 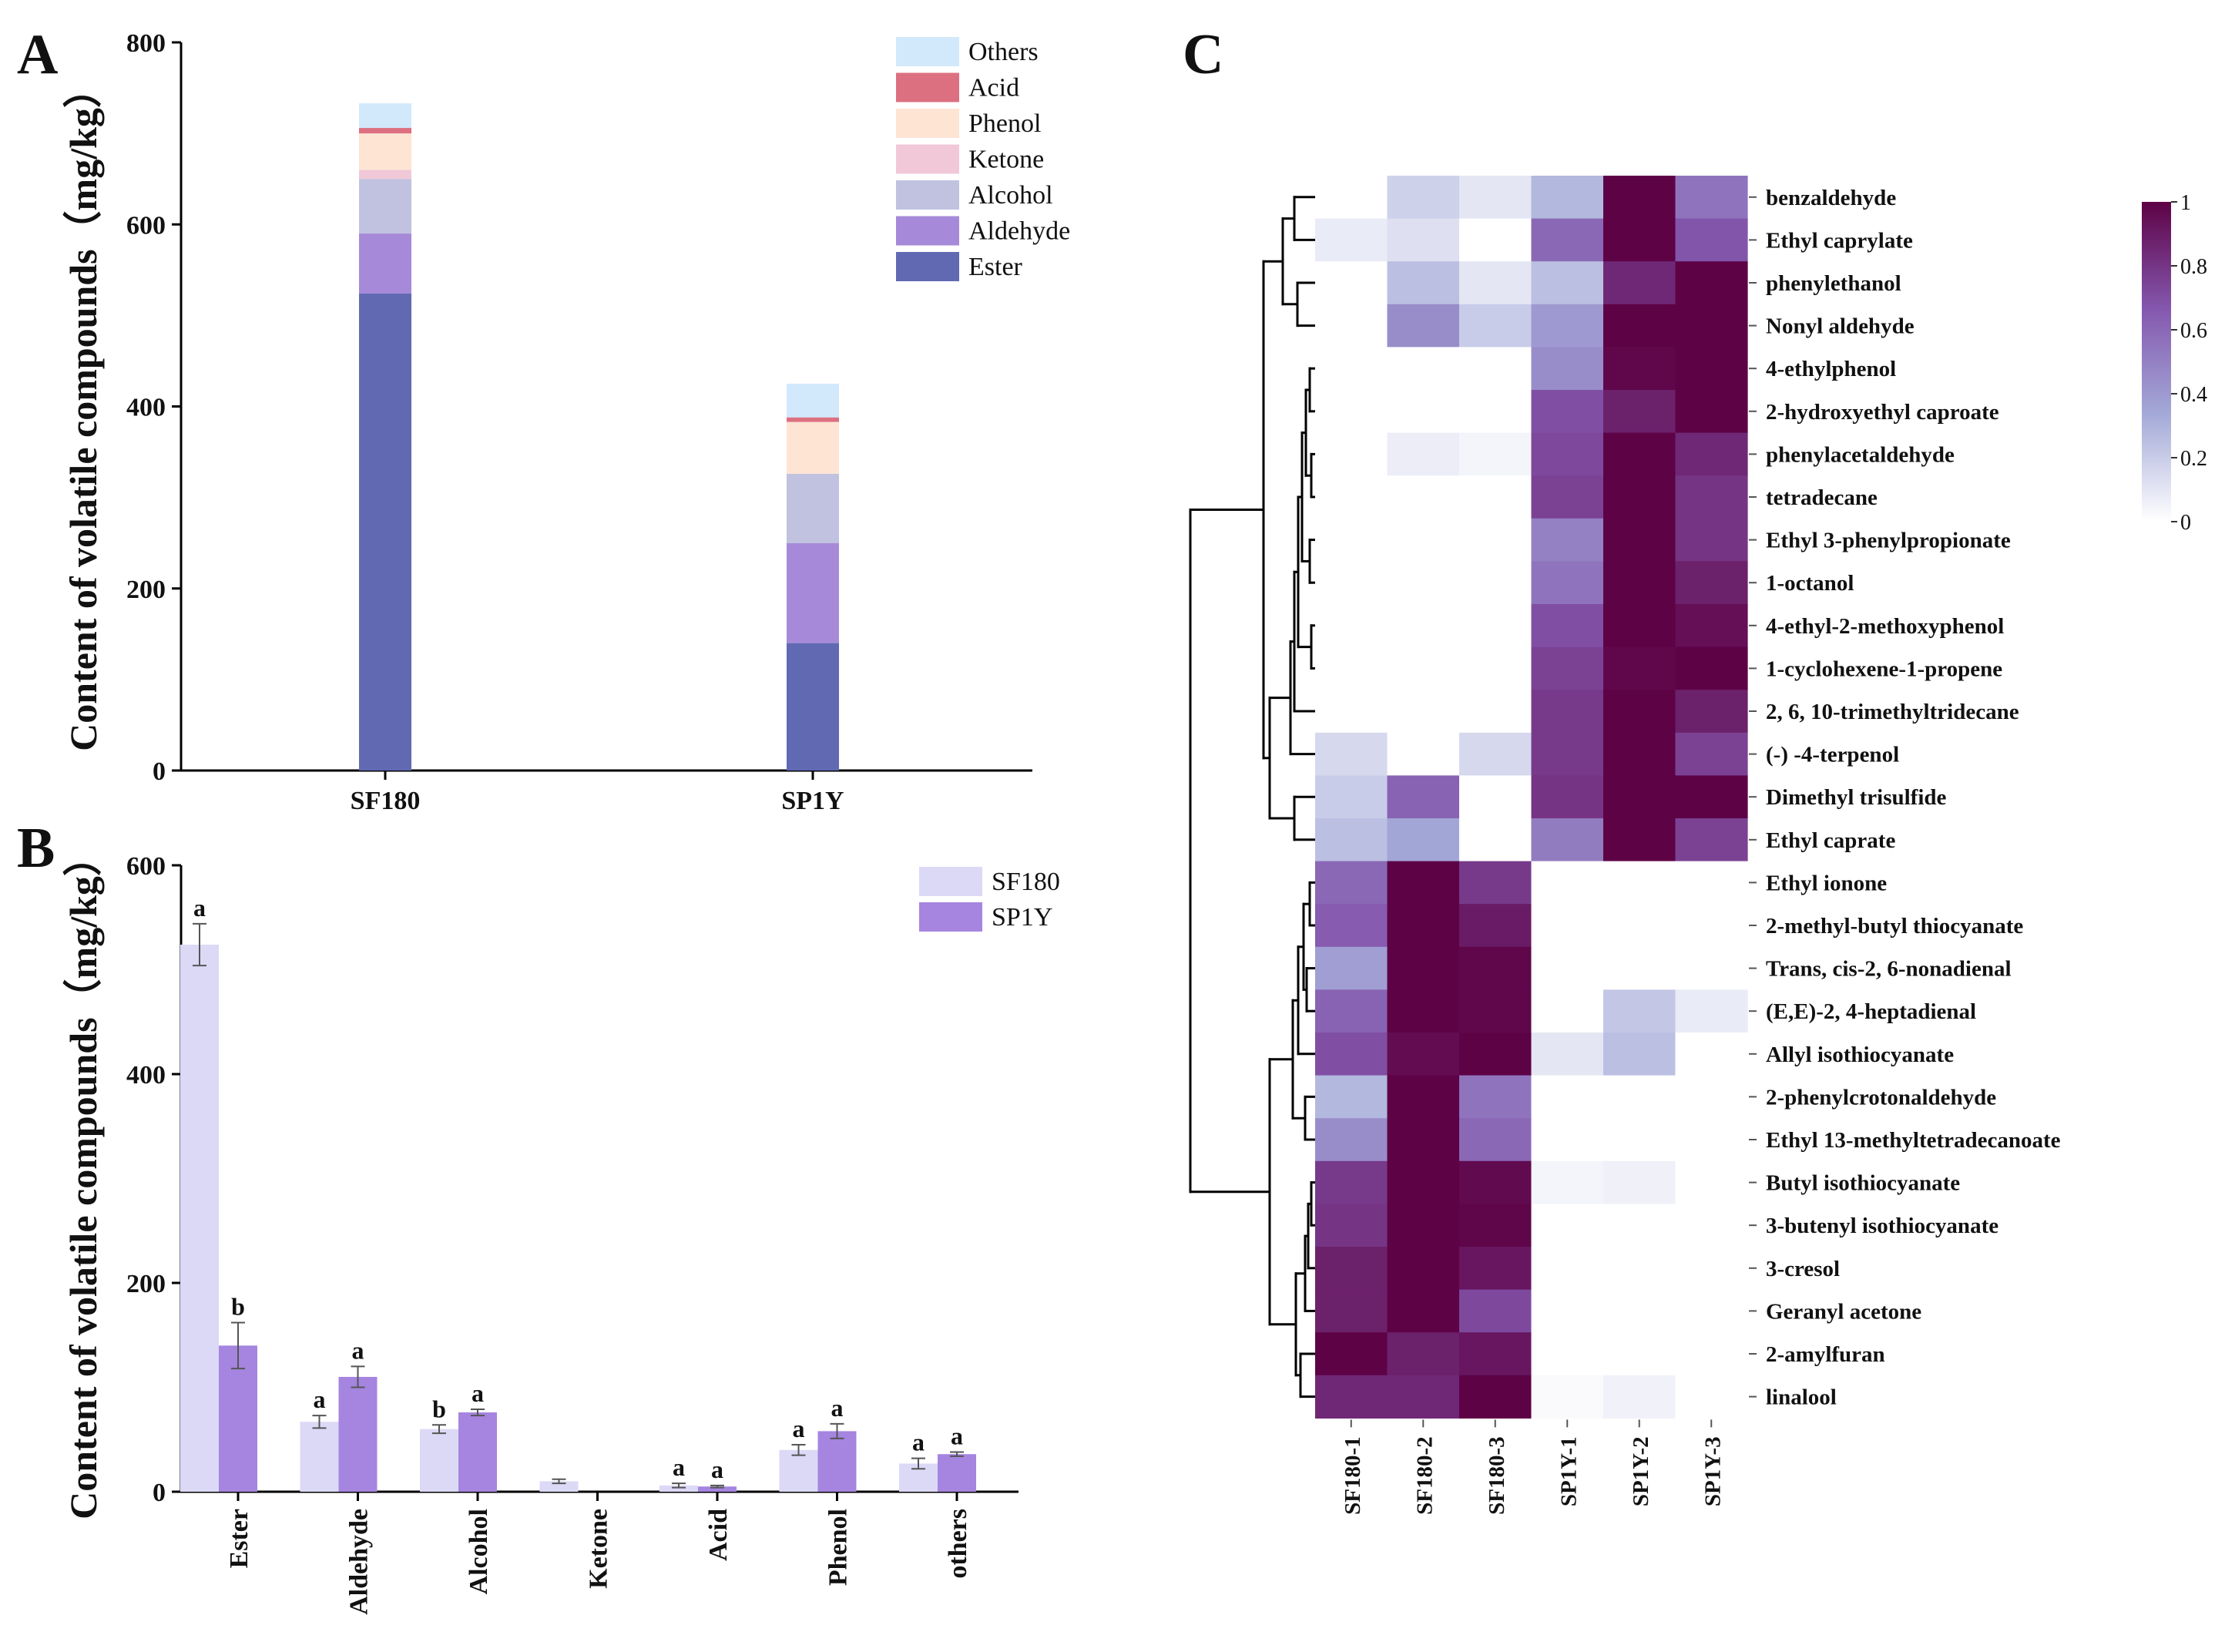 What do you see at coordinates (1803, 1269) in the screenshot?
I see `c-row-label-3-cresol: 3-cresol` at bounding box center [1803, 1269].